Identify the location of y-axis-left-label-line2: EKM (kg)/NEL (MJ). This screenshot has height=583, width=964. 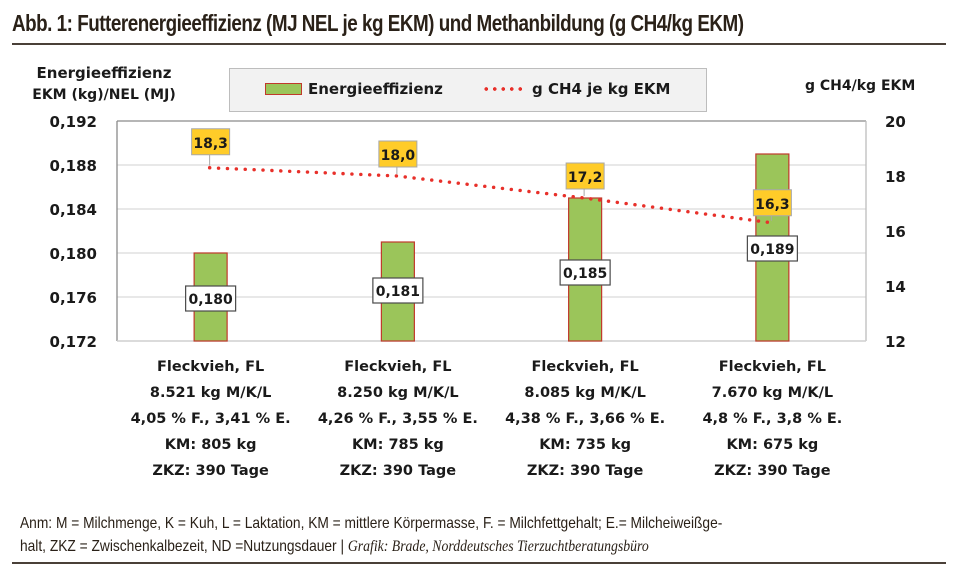
(104, 95).